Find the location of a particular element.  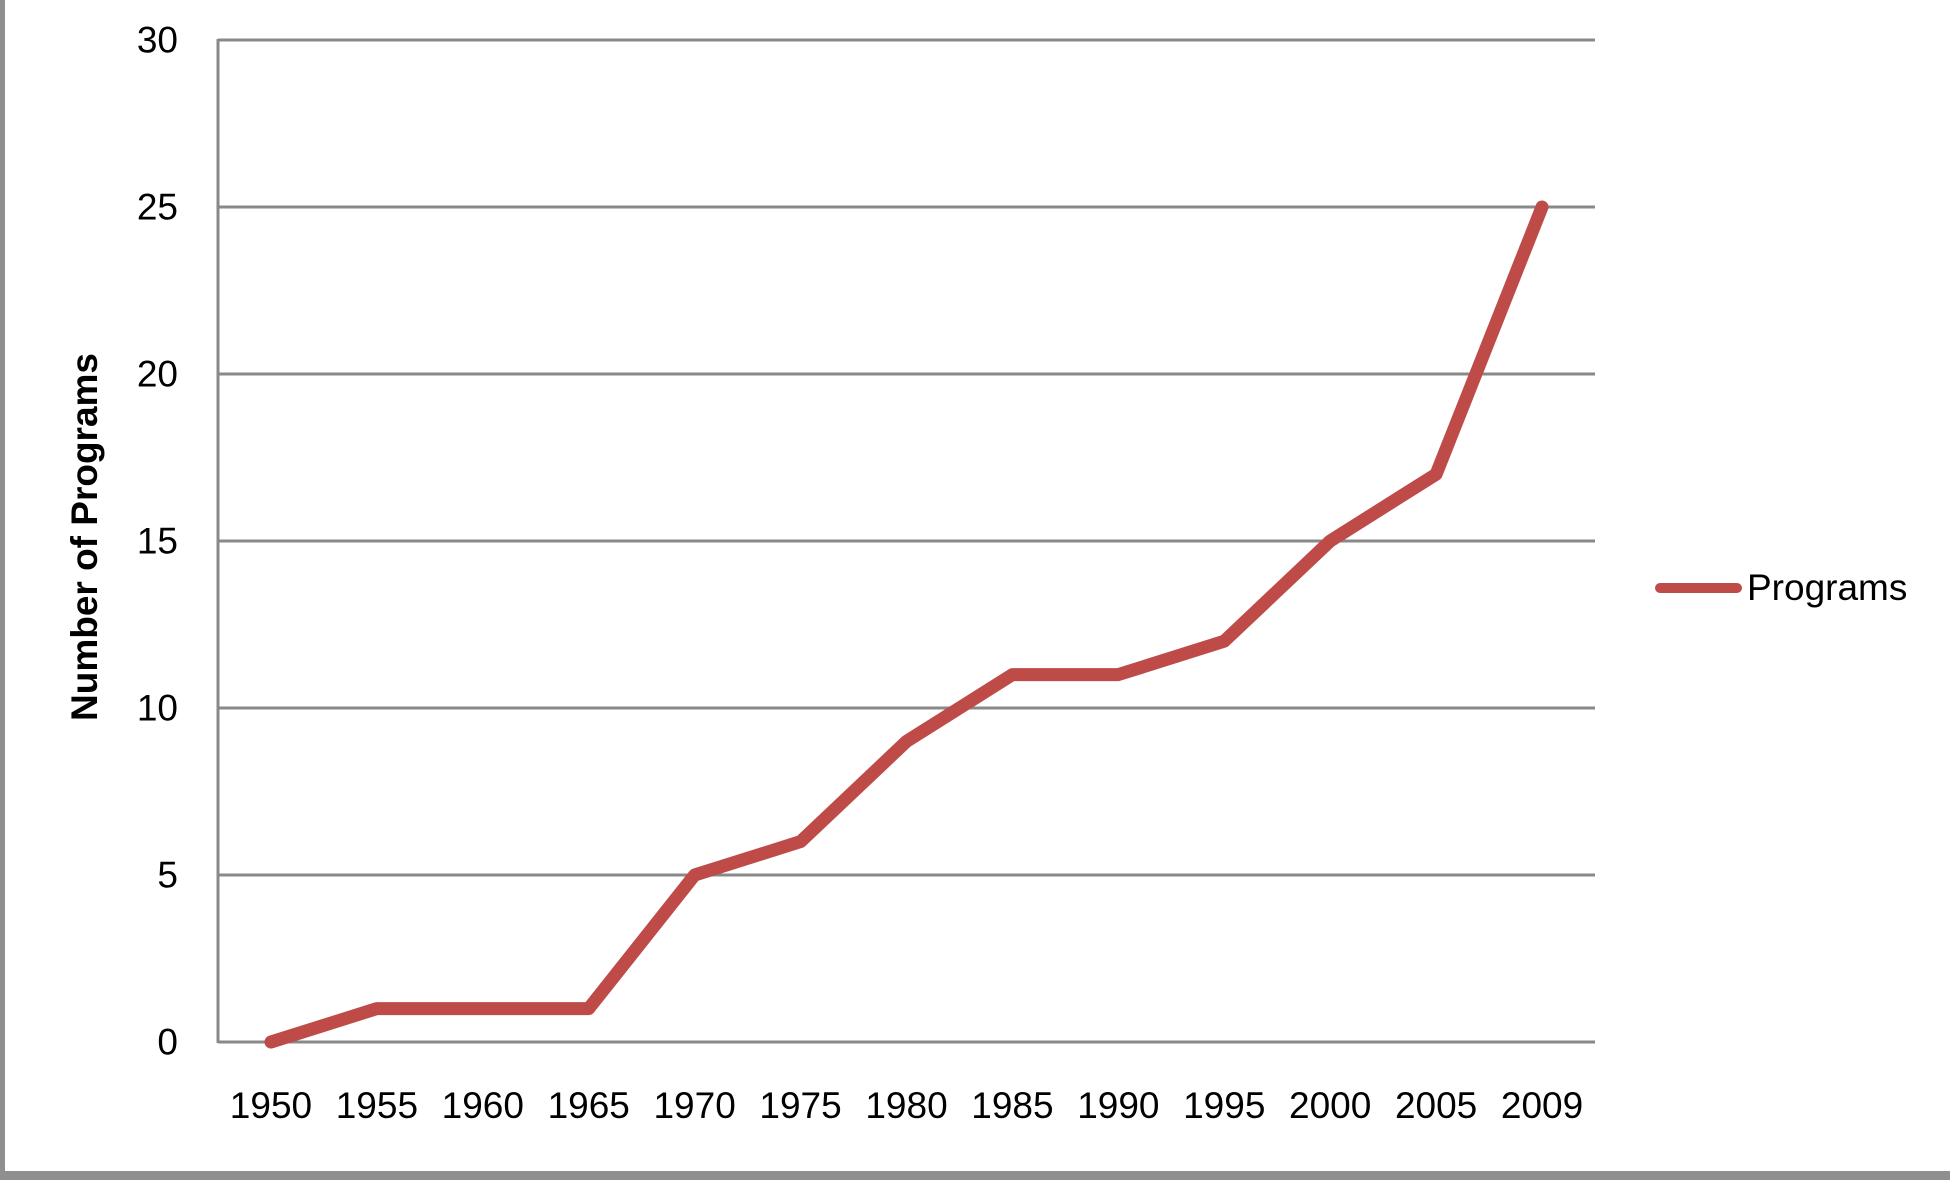

y-tick-label: 15 is located at coordinates (157, 541).